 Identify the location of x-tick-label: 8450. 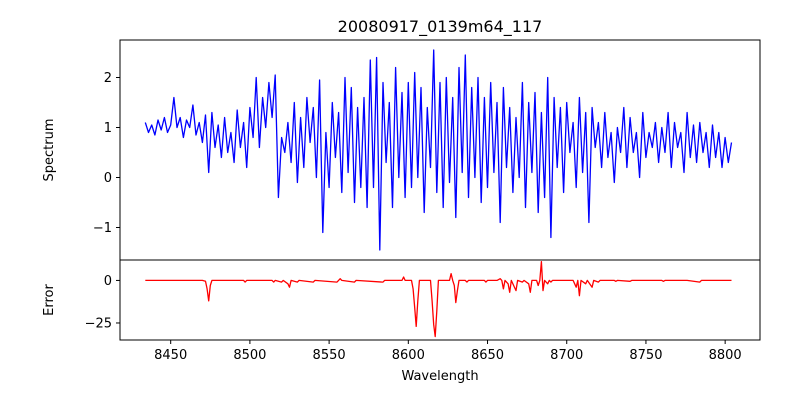
(170, 355).